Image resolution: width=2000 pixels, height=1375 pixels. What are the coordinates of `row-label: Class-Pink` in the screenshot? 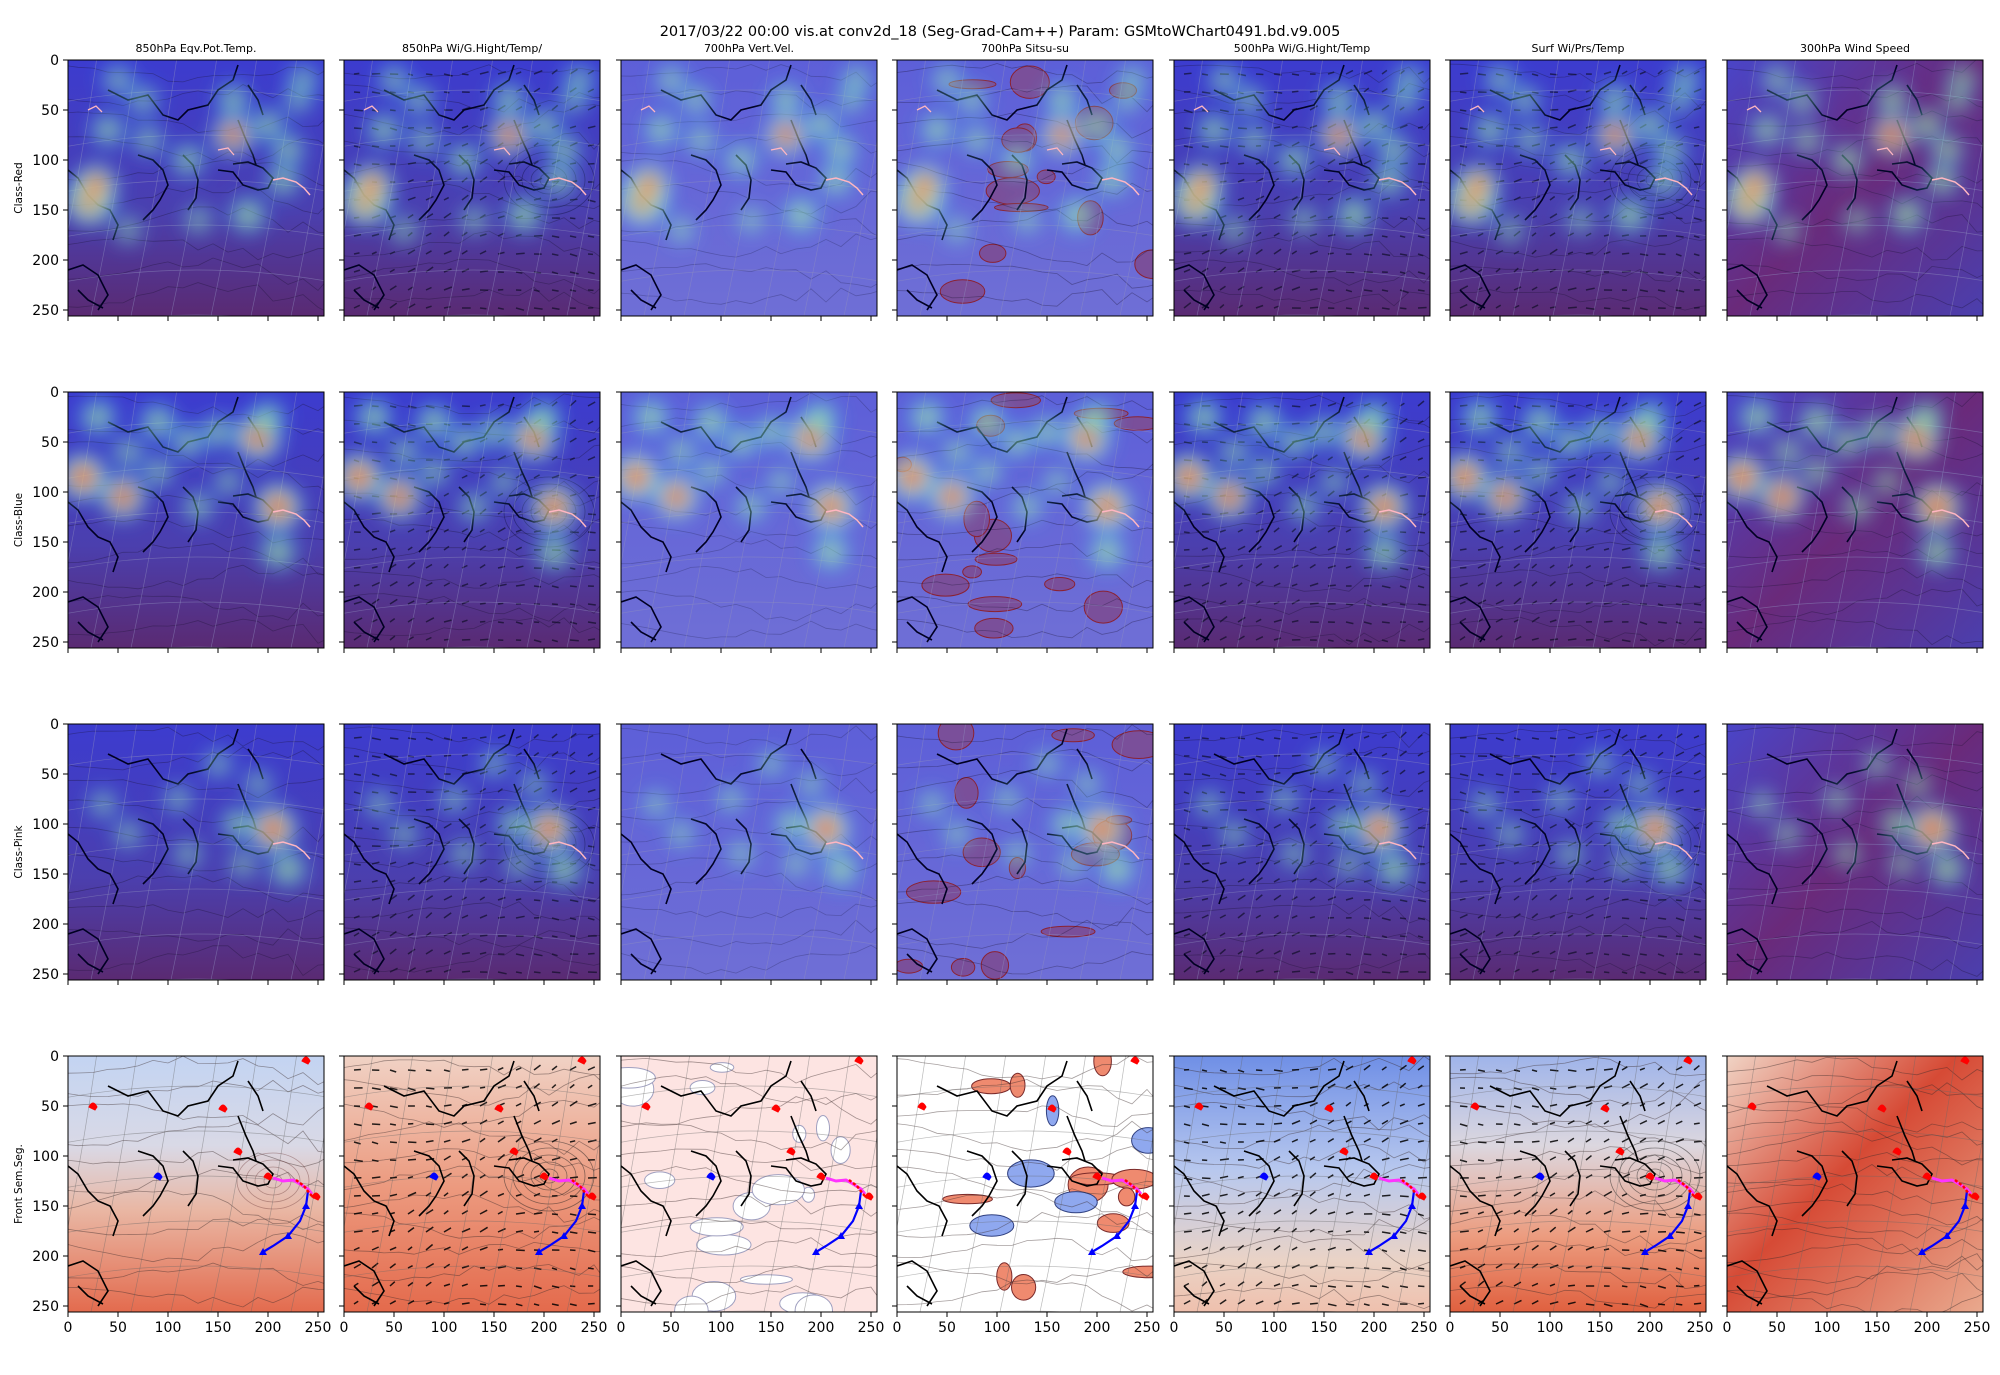 It's located at (19, 852).